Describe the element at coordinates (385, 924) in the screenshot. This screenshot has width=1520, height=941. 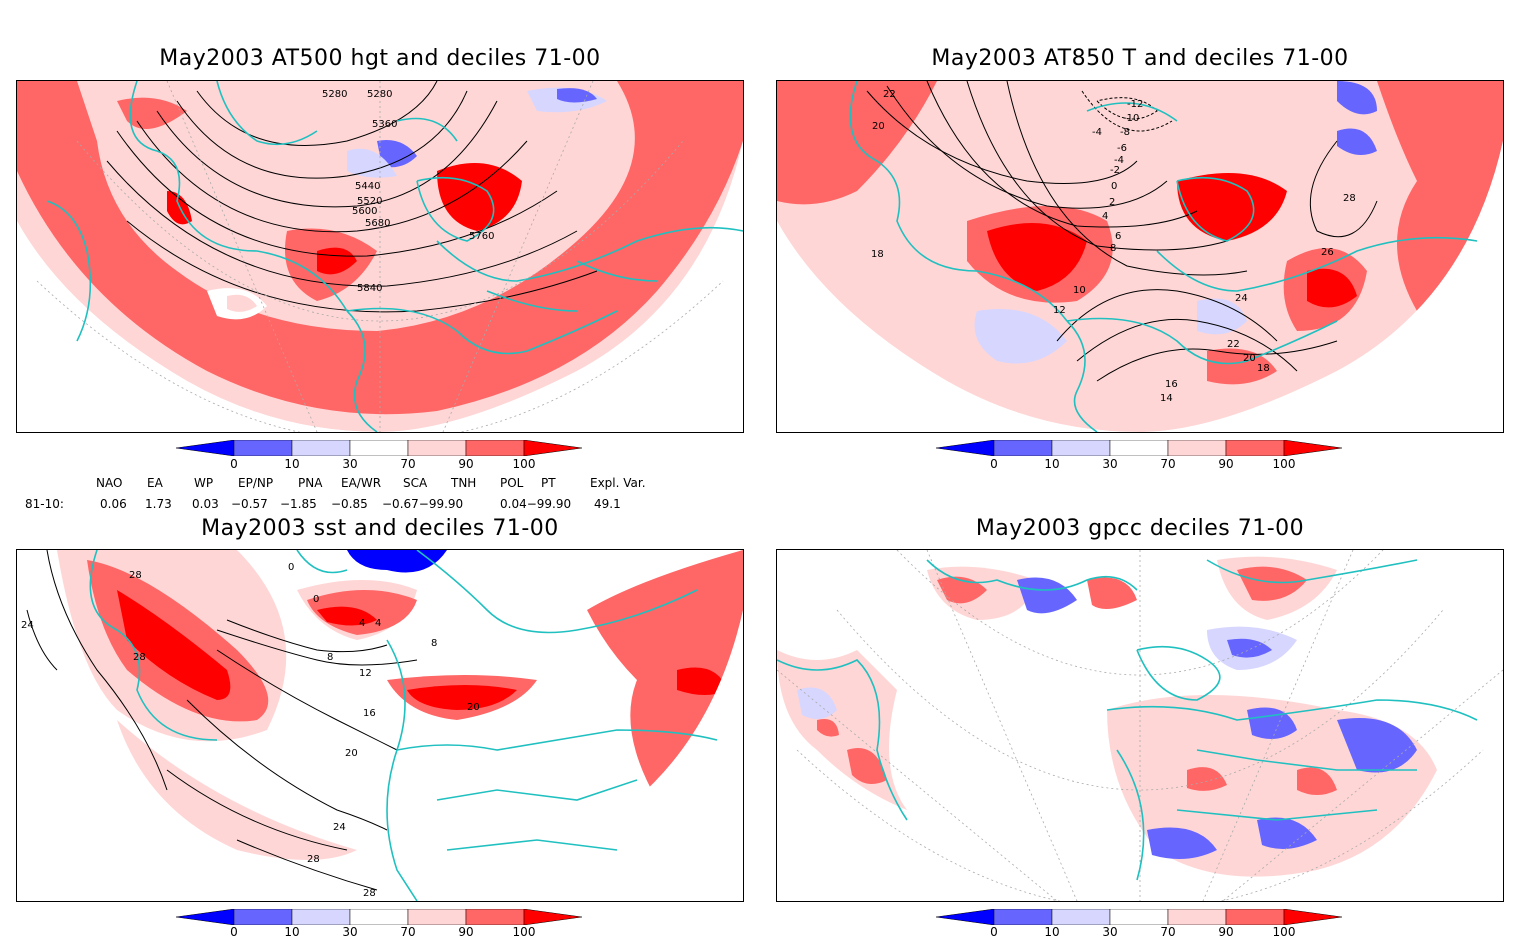
I see `colorbar-bottom-left: 0 10 30 70 90 100` at that location.